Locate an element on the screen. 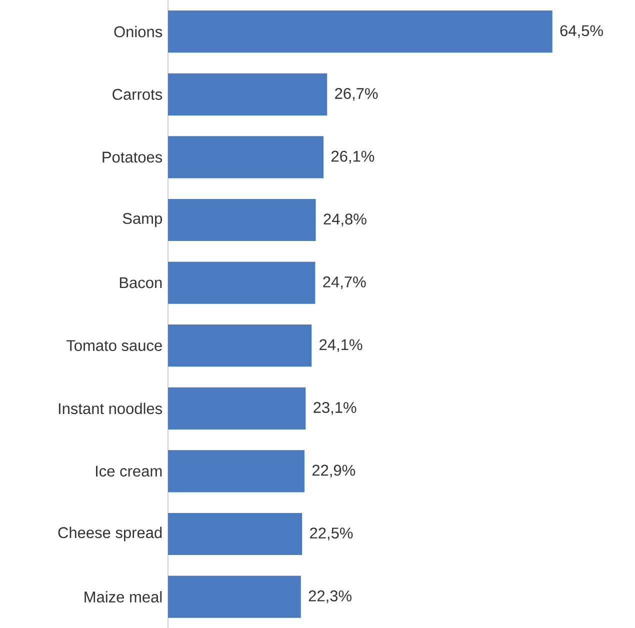  data-label: 23,1% is located at coordinates (335, 408).